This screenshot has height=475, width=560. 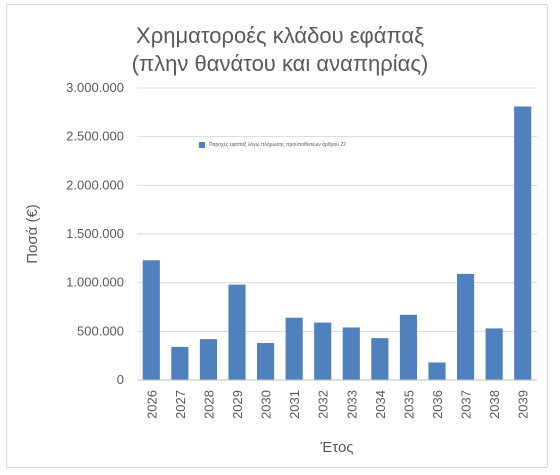 I want to click on bar-2037, so click(x=466, y=326).